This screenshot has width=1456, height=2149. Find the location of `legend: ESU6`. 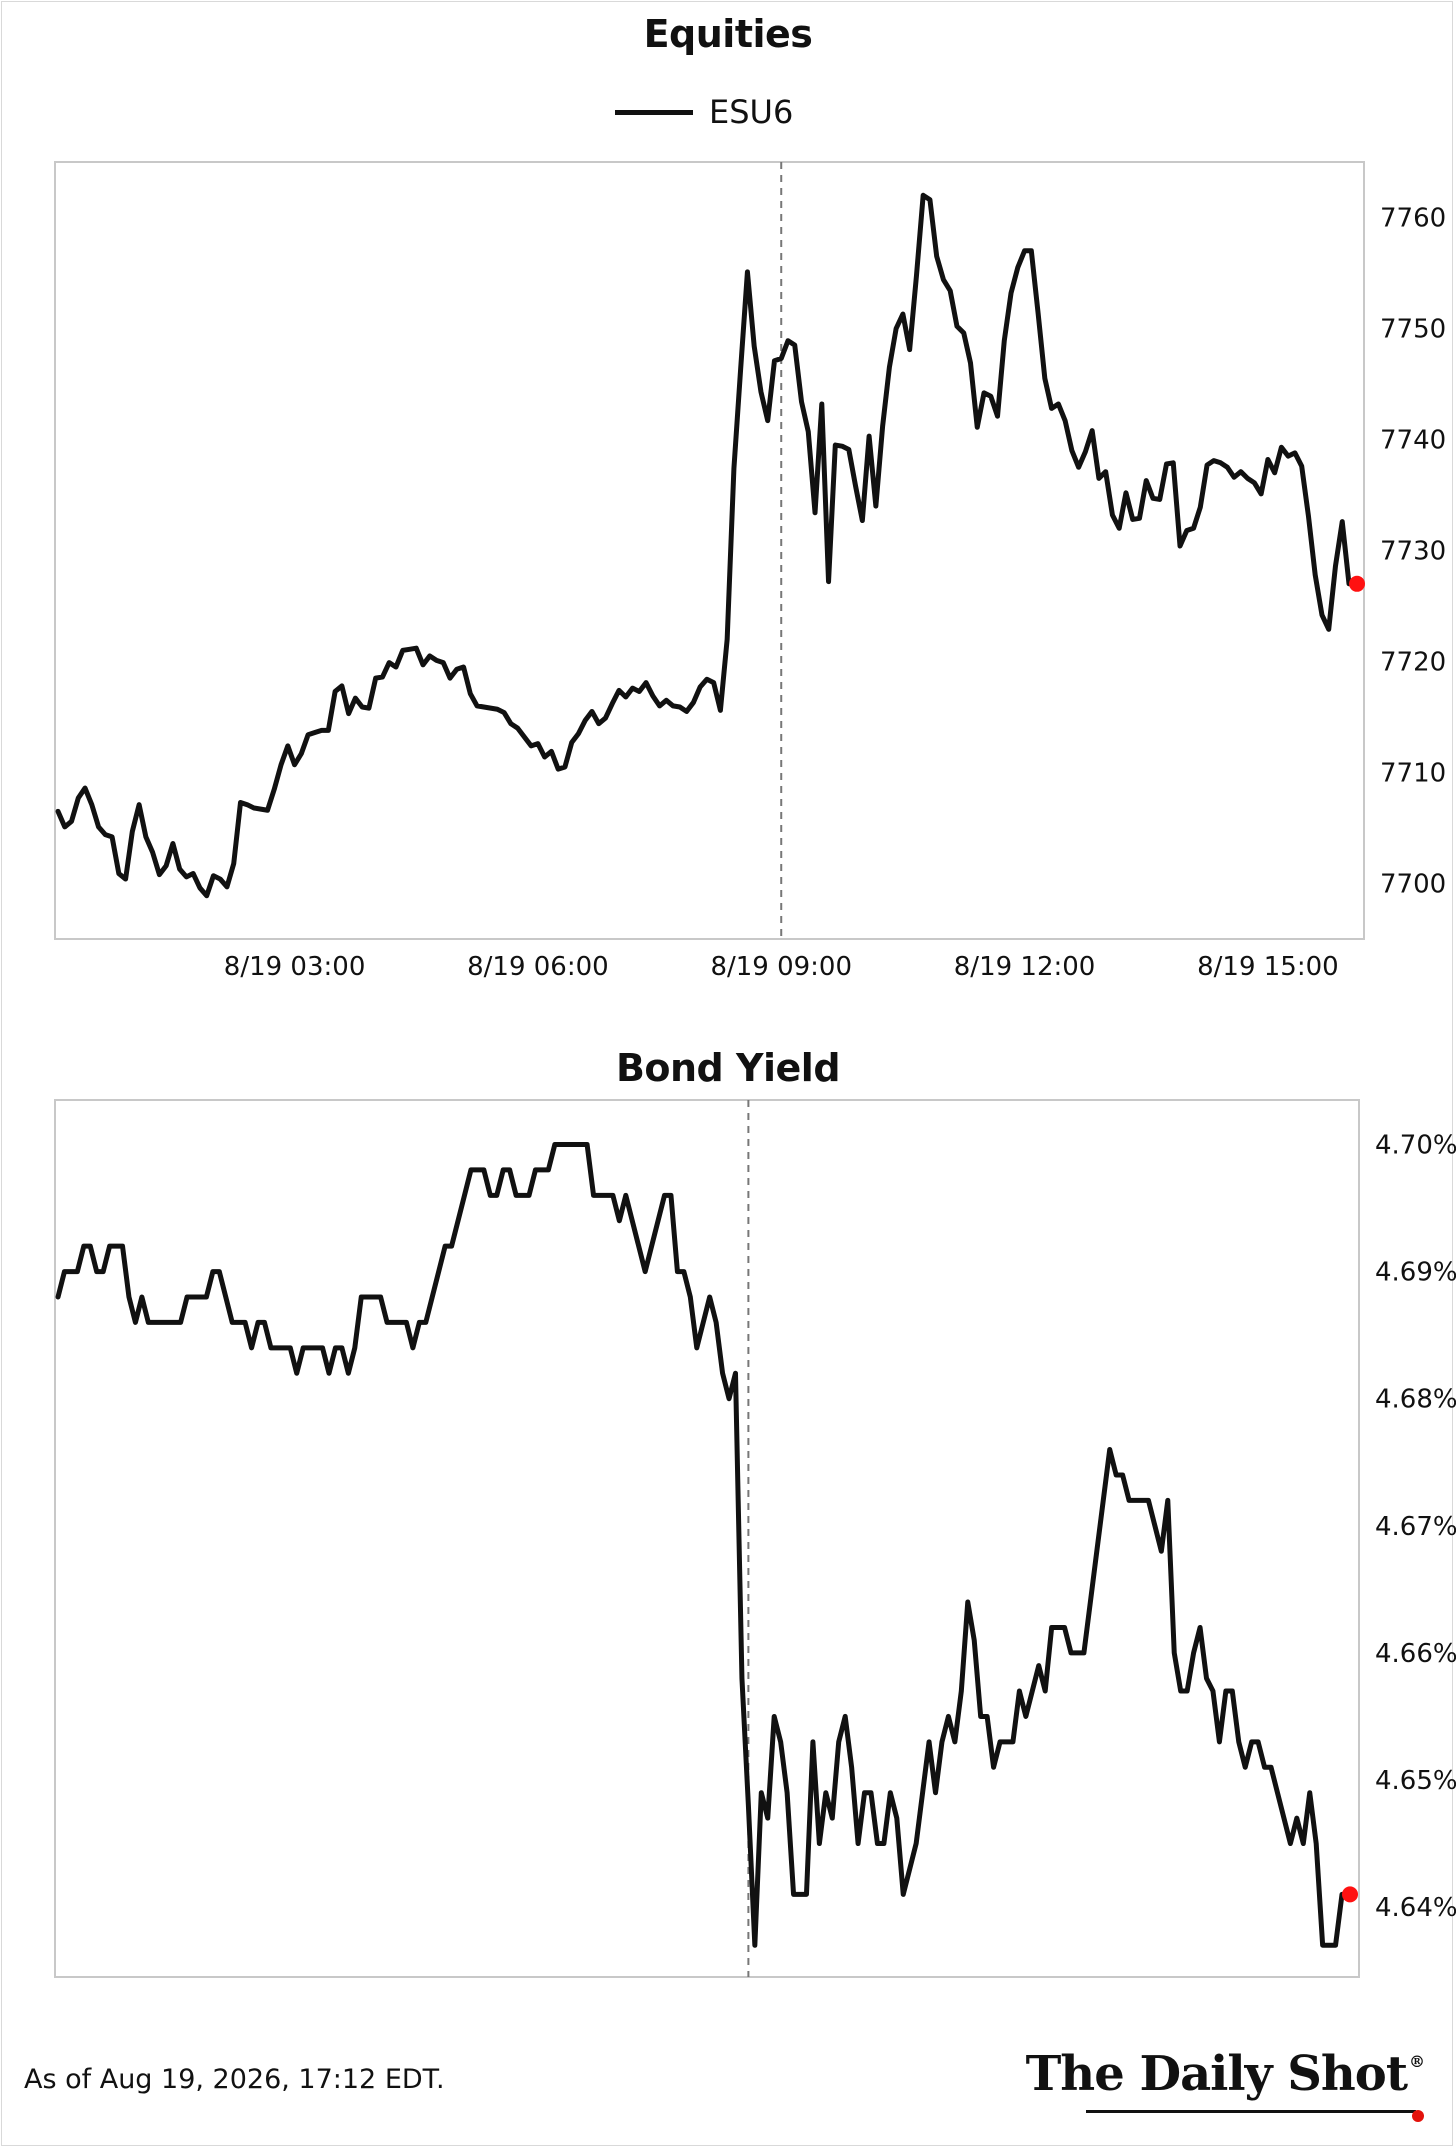

legend: ESU6 is located at coordinates (704, 112).